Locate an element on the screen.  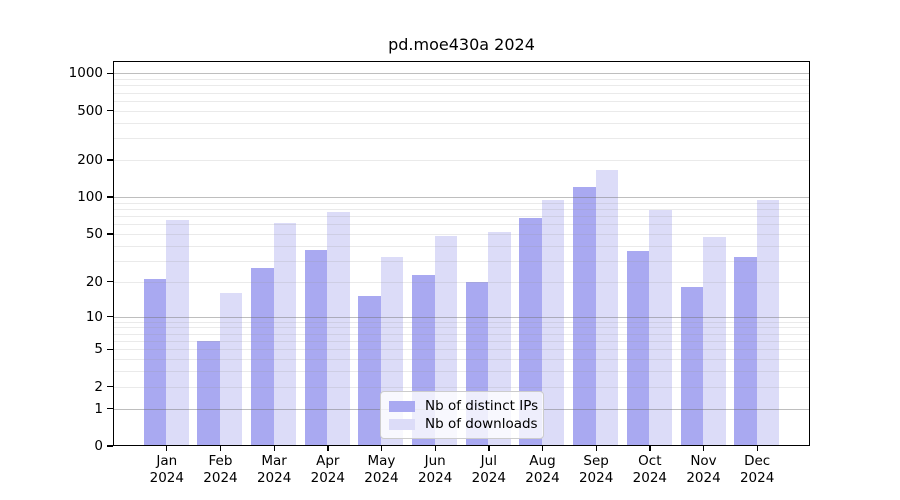
x-tick-label: Oct 2024 is located at coordinates (650, 470).